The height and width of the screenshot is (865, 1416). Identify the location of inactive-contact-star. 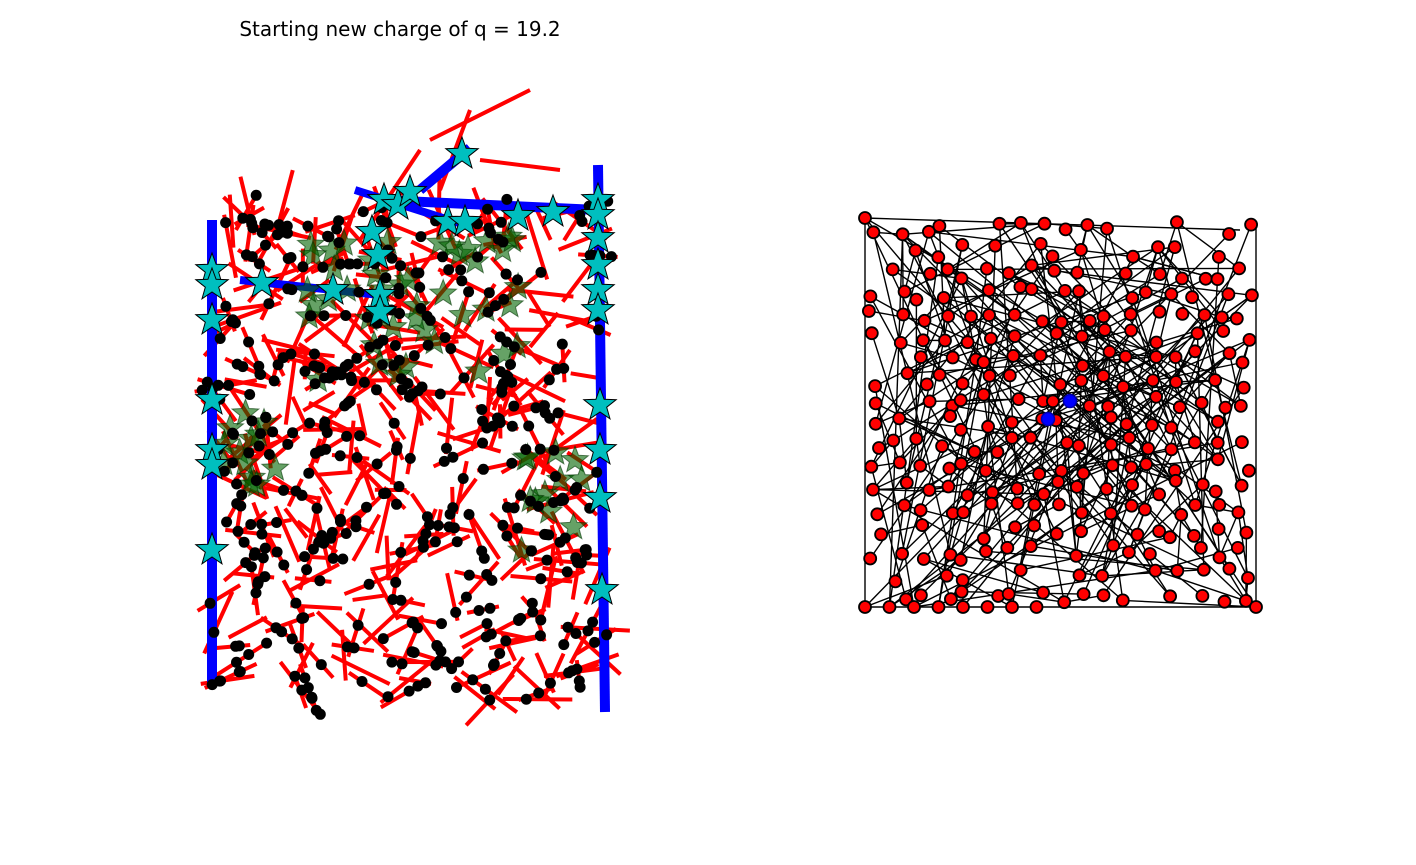
(462, 313).